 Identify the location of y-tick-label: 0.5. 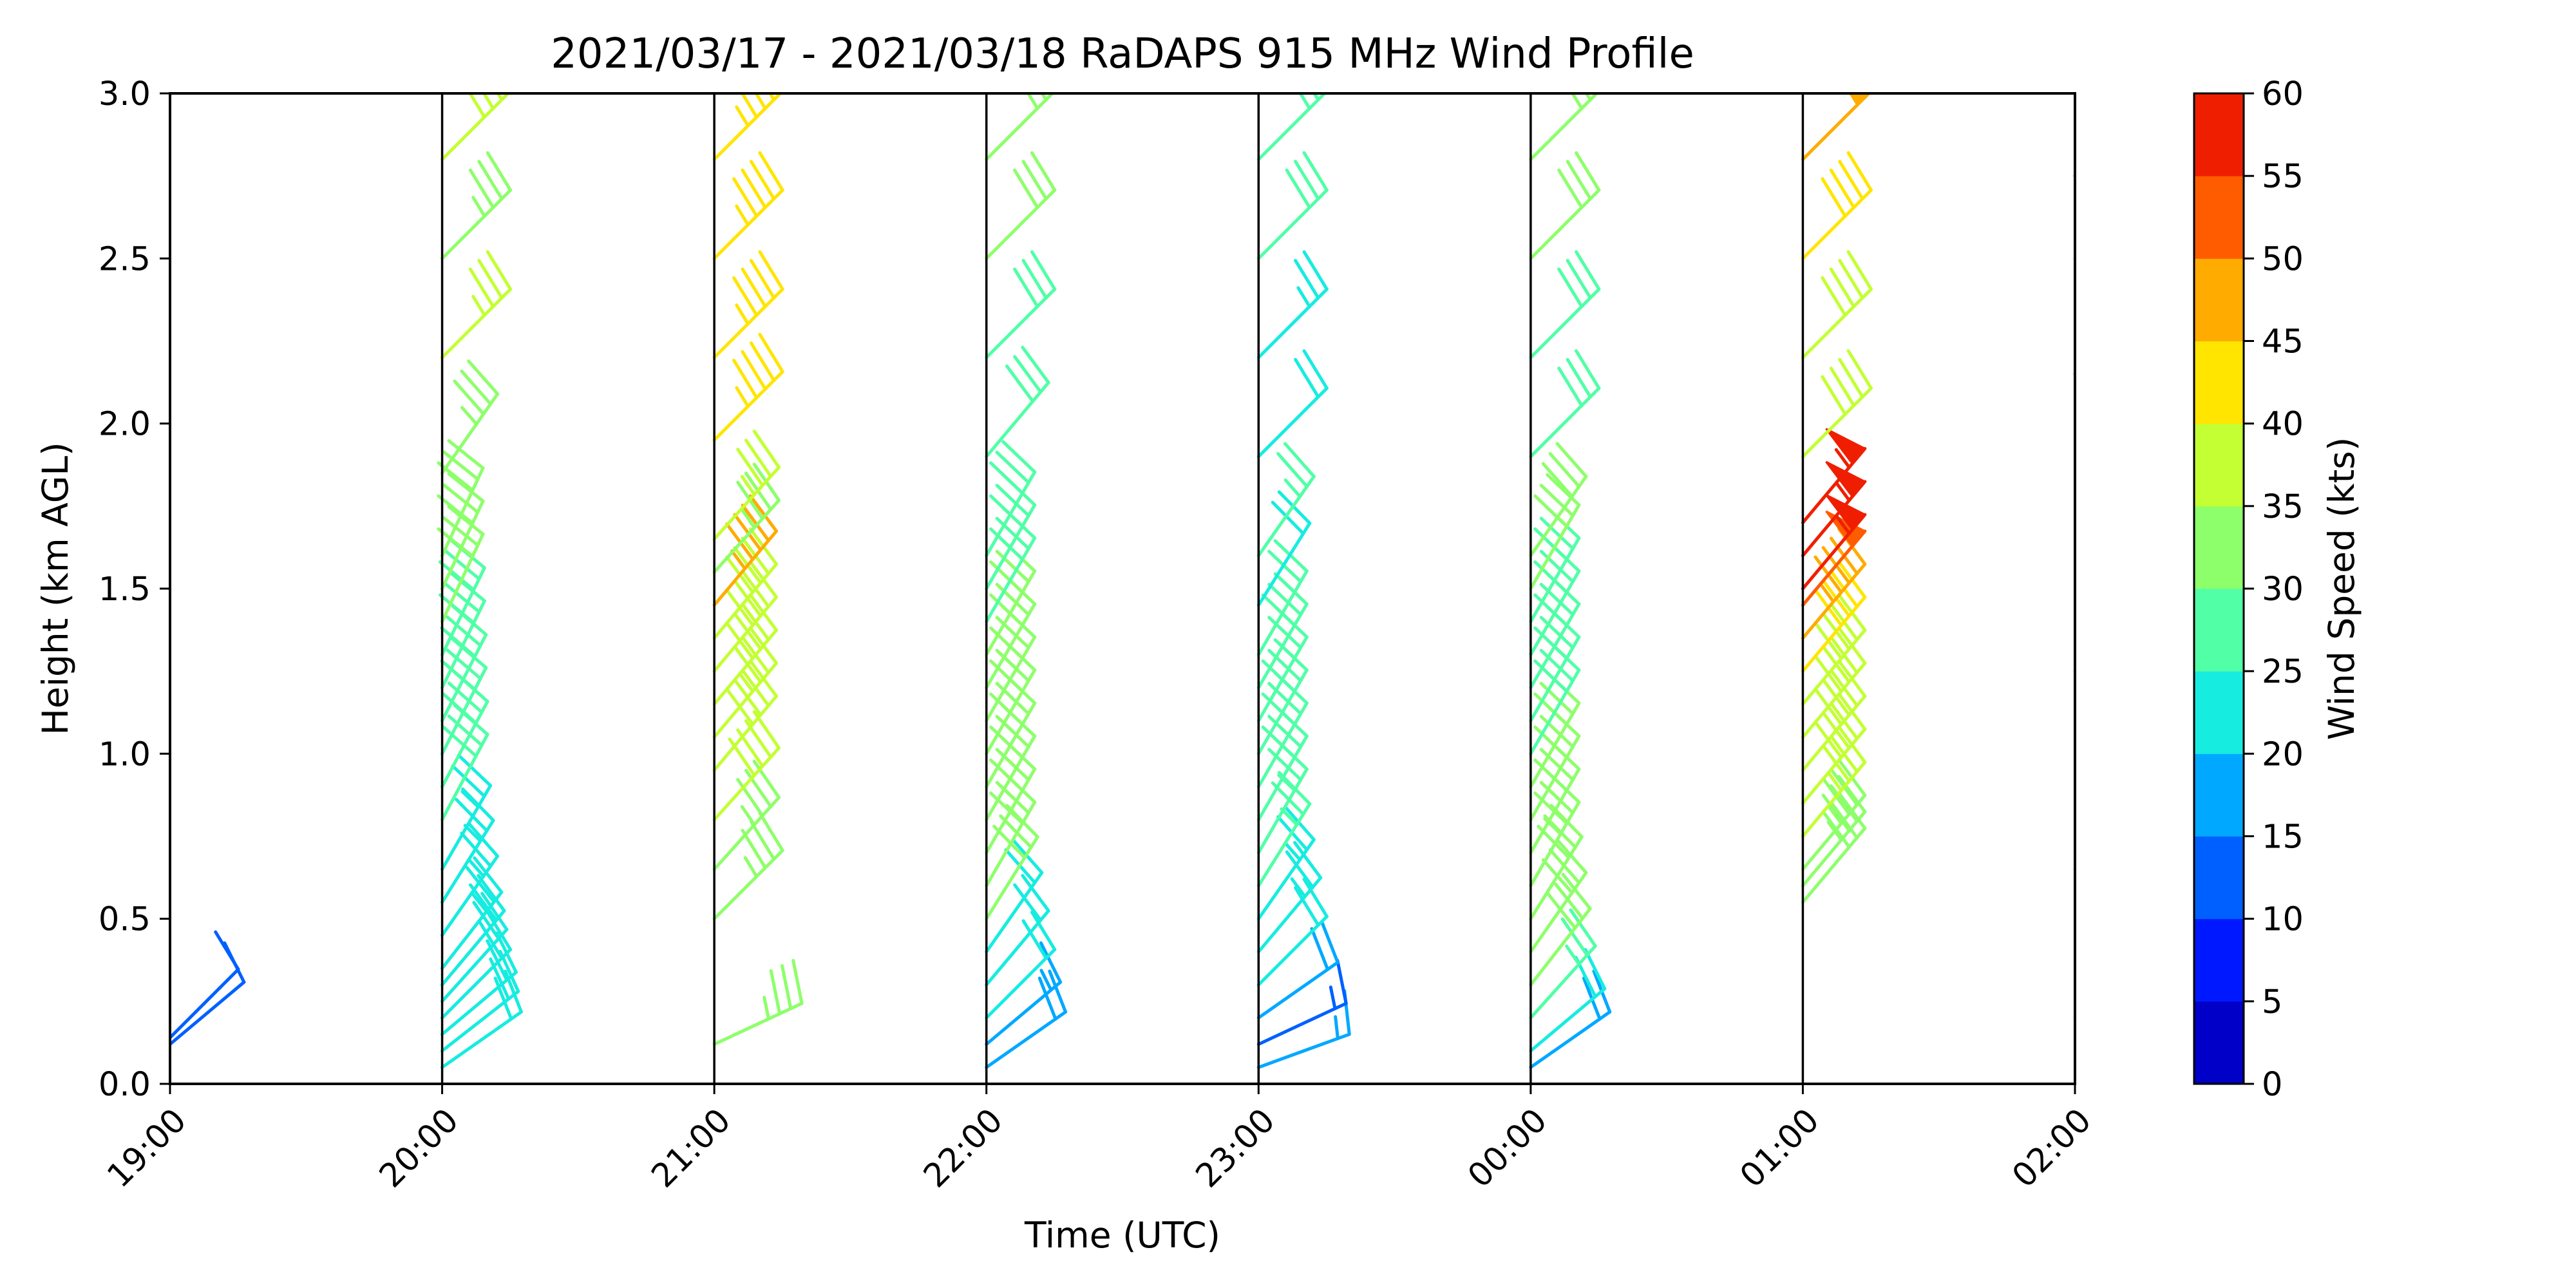
(125, 920).